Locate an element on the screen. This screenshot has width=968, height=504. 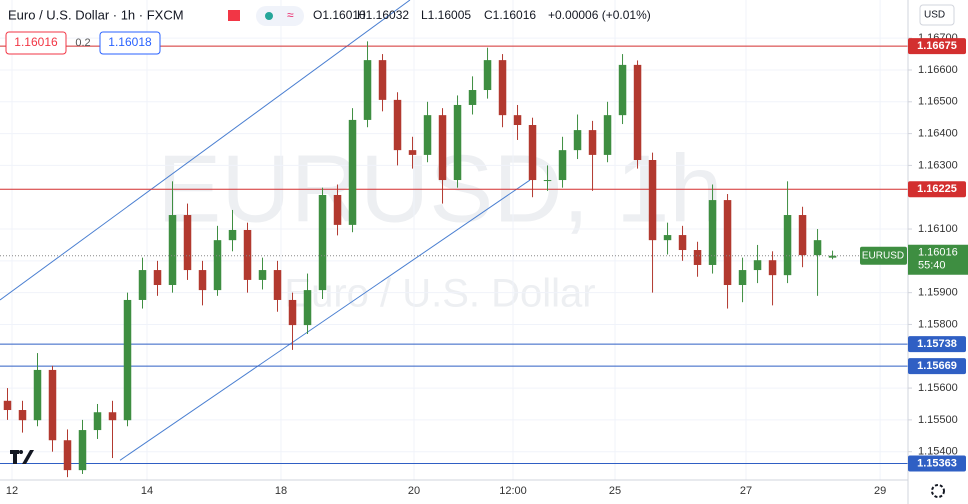
y-tick-label: 1.16600 is located at coordinates (938, 70).